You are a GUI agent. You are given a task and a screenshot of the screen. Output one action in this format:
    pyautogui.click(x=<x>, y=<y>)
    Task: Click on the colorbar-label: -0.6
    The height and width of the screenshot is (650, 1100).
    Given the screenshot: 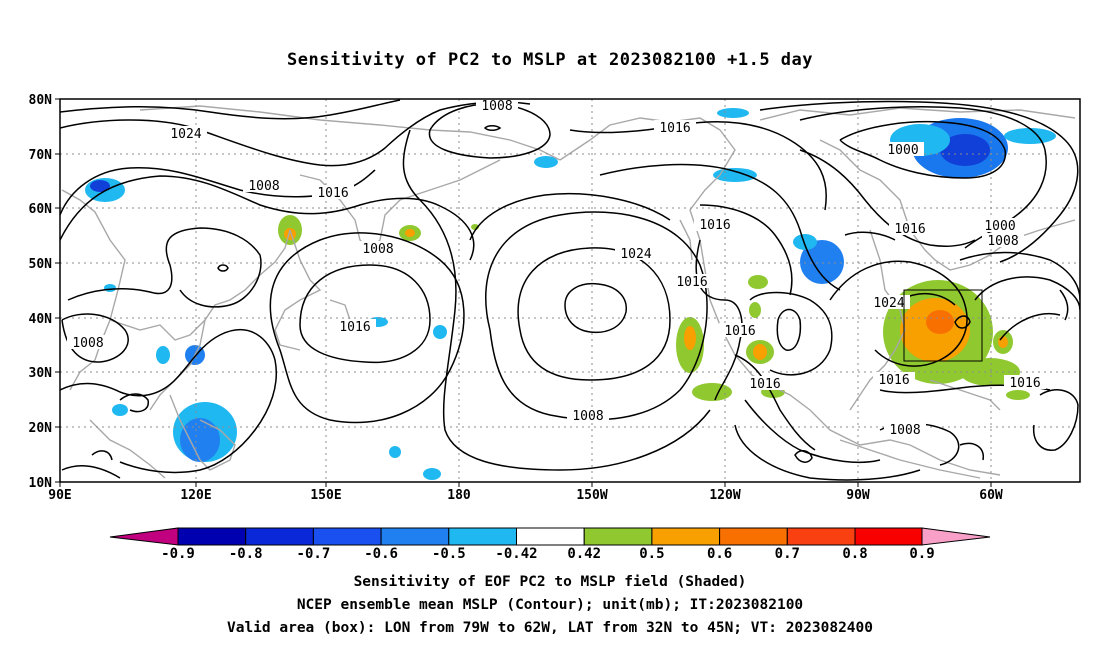 What is the action you would take?
    pyautogui.click(x=381, y=554)
    